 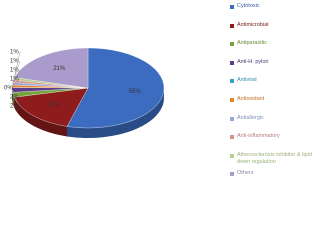 What do you see at coordinates (253, 24) in the screenshot?
I see `legend-label: Antimicrobial` at bounding box center [253, 24].